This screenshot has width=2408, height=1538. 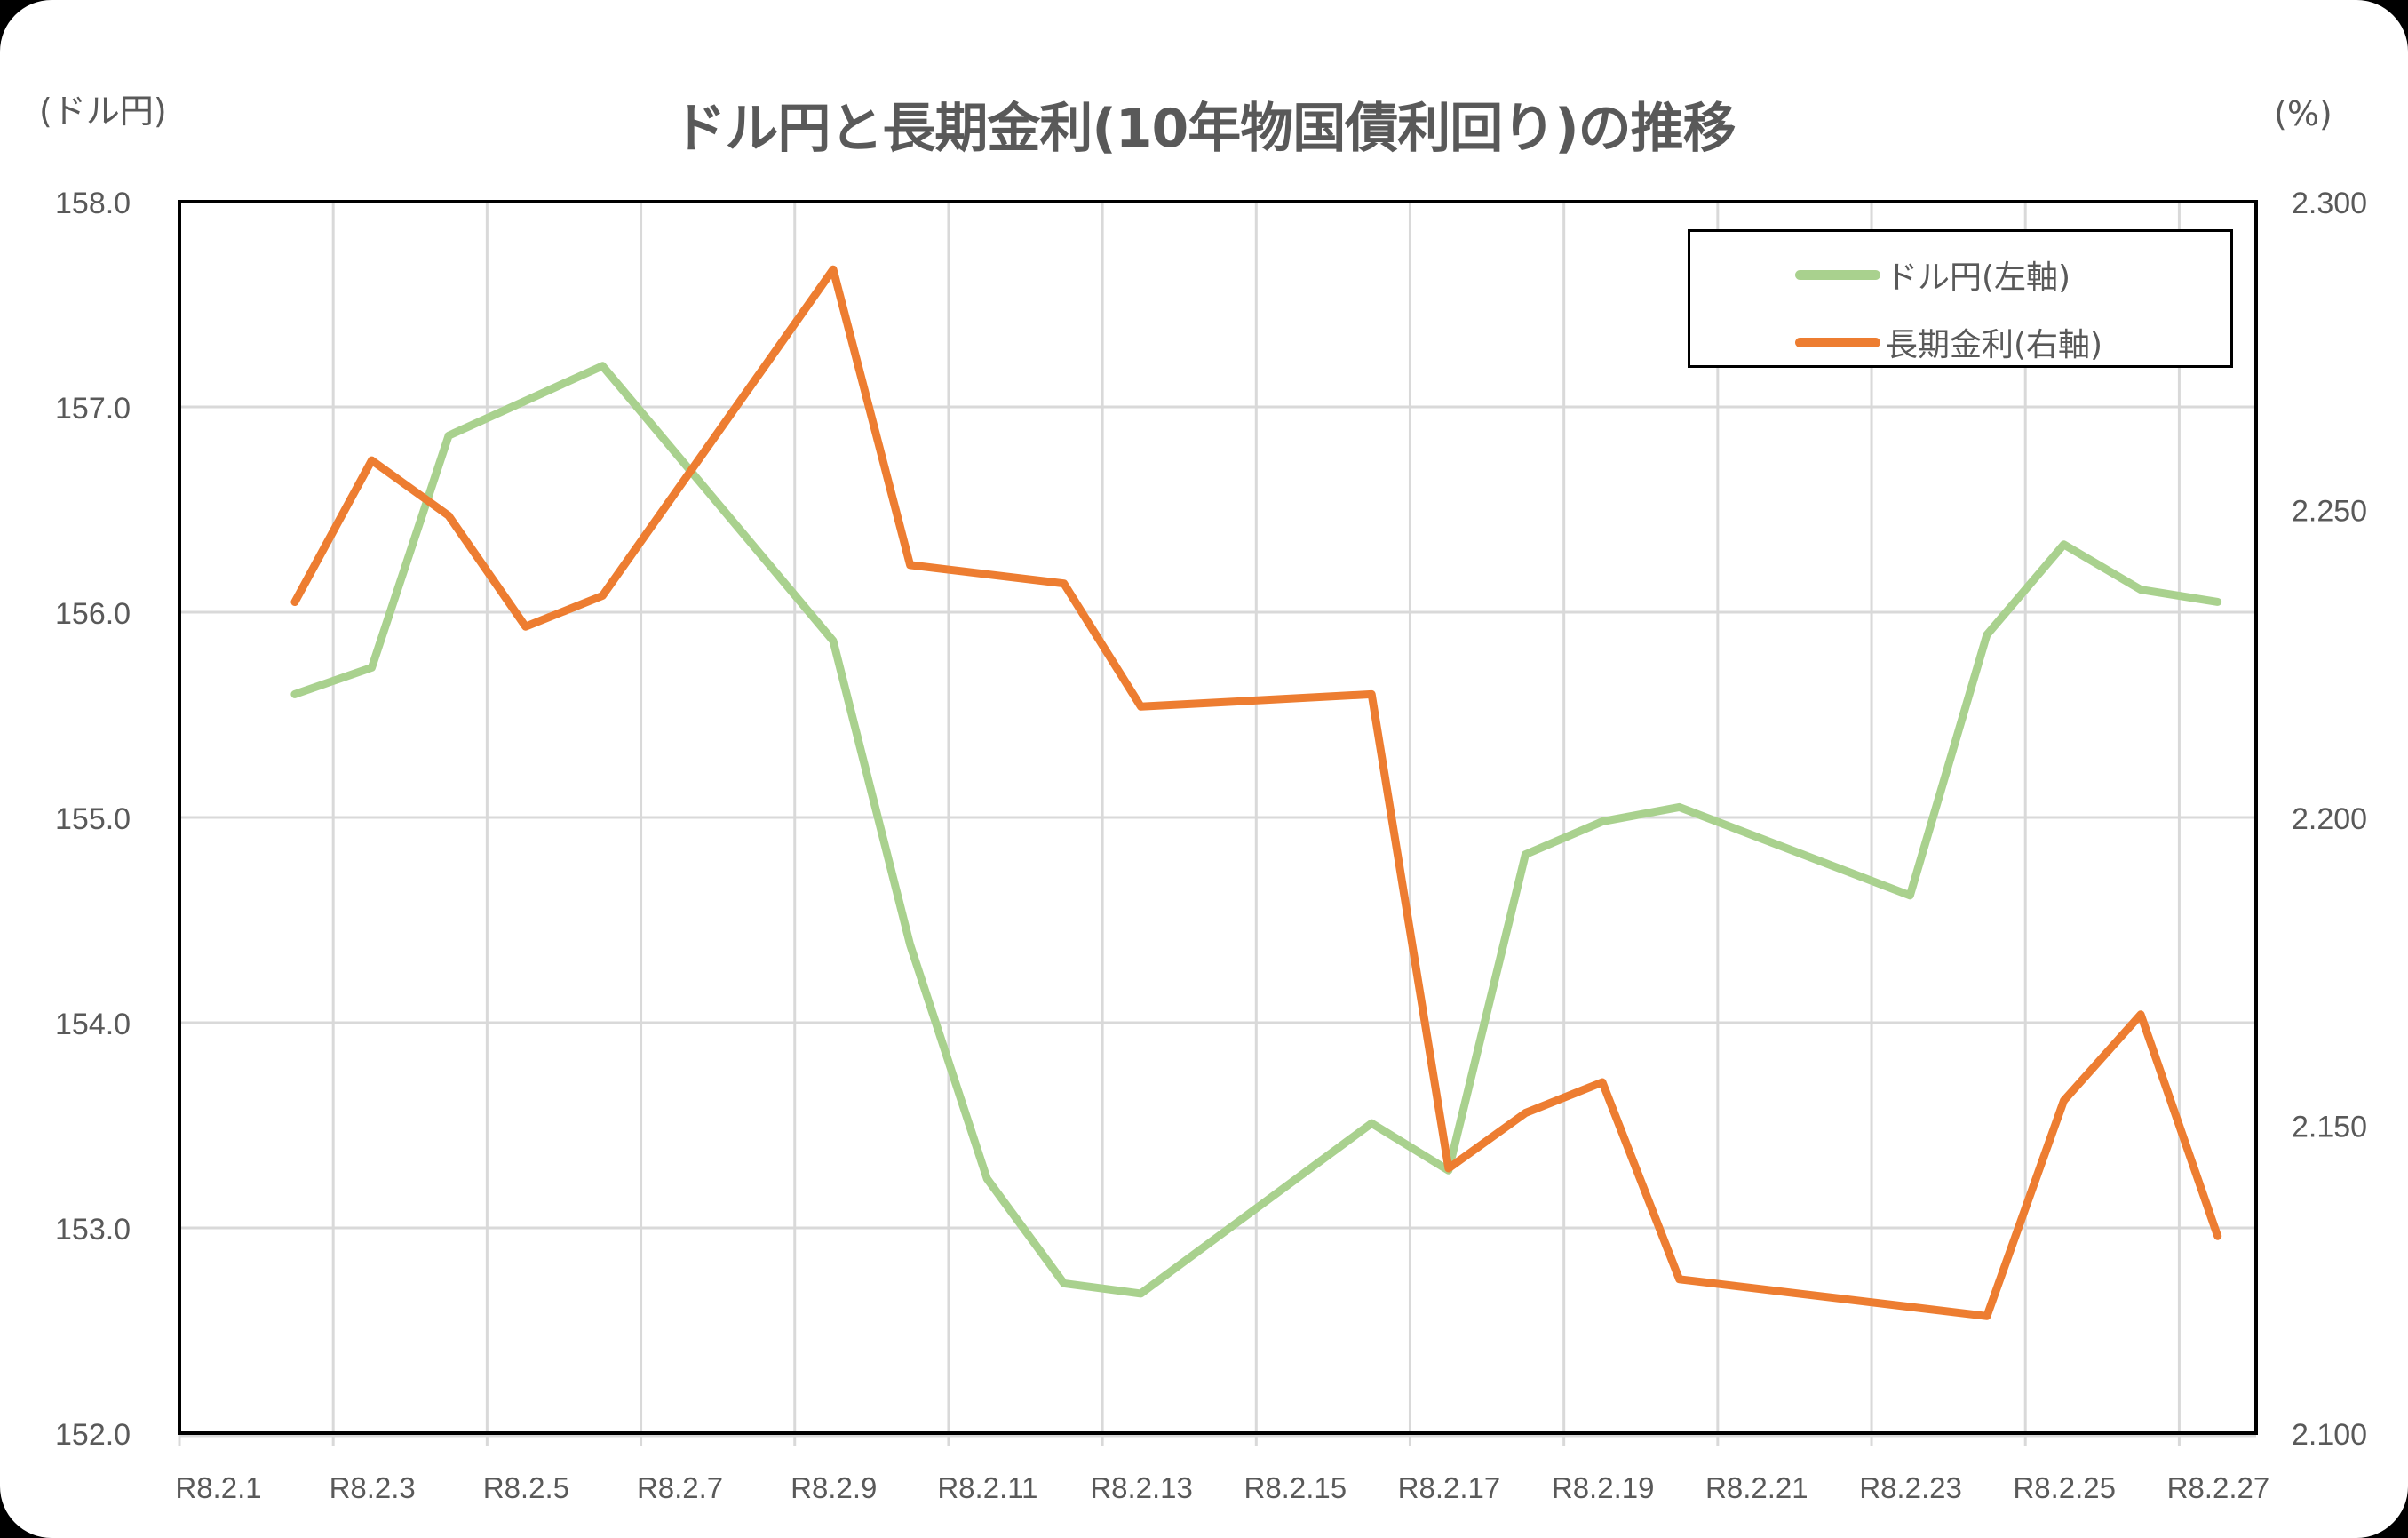 I want to click on right-y-tick-label: 2.100, so click(x=2329, y=1435).